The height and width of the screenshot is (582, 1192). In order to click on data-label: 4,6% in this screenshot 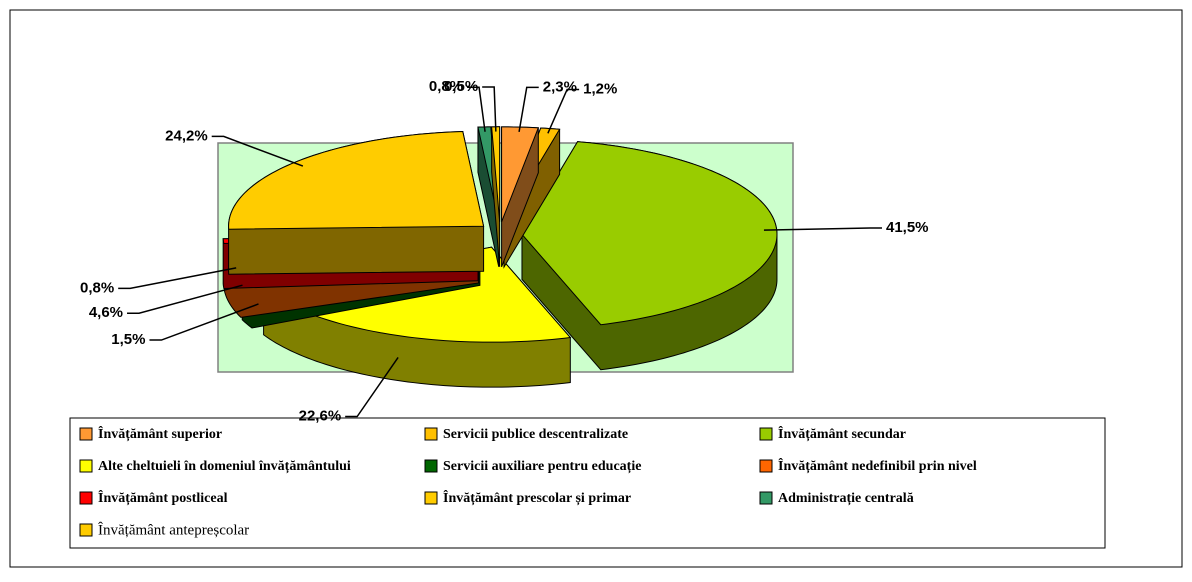, I will do `click(106, 312)`.